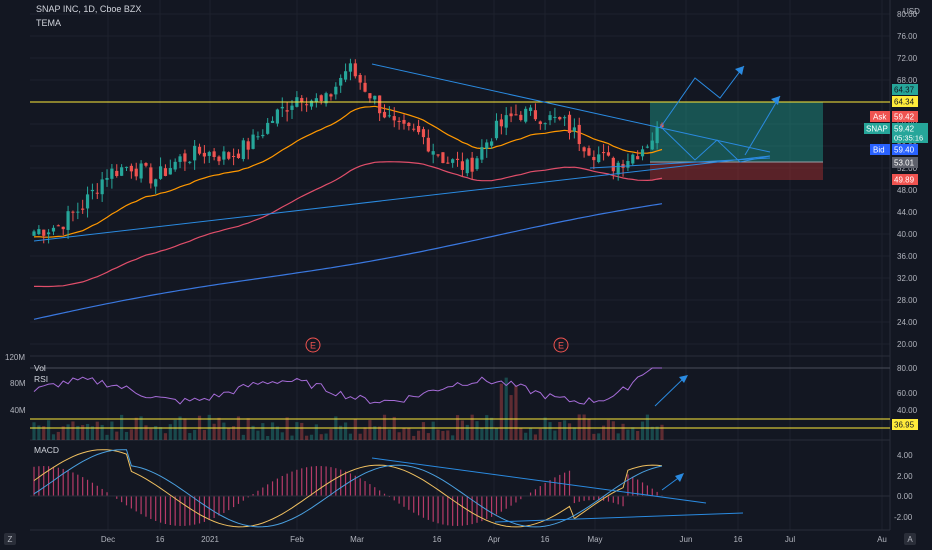 Image resolution: width=932 pixels, height=550 pixels. Describe the element at coordinates (715, 144) in the screenshot. I see `projection-path-a` at that location.